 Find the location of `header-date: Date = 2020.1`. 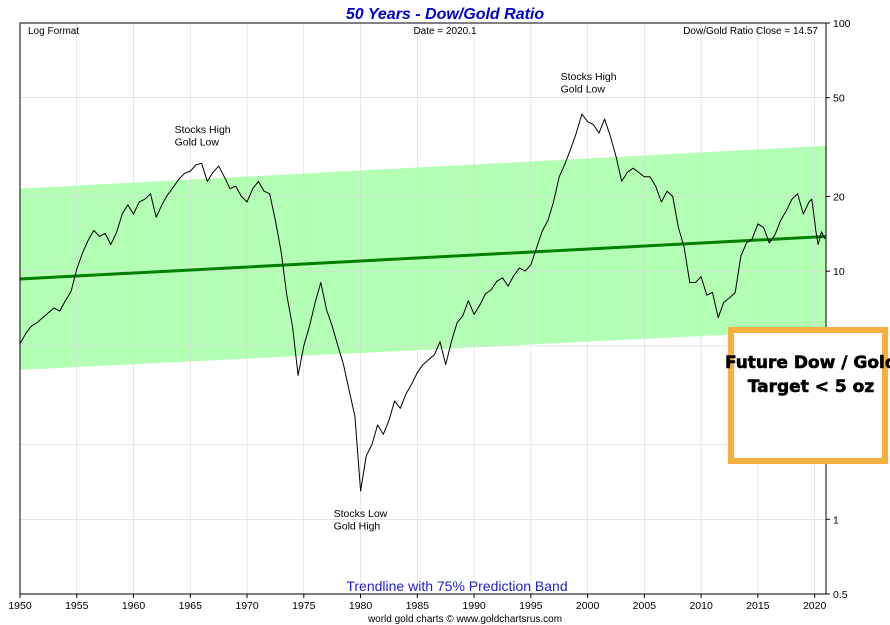

header-date: Date = 2020.1 is located at coordinates (445, 31).